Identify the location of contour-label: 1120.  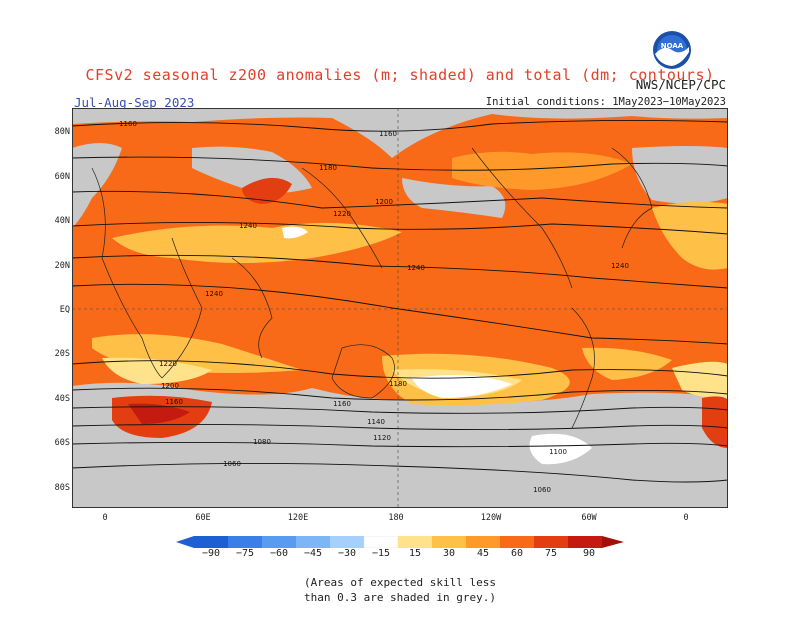
(382, 438).